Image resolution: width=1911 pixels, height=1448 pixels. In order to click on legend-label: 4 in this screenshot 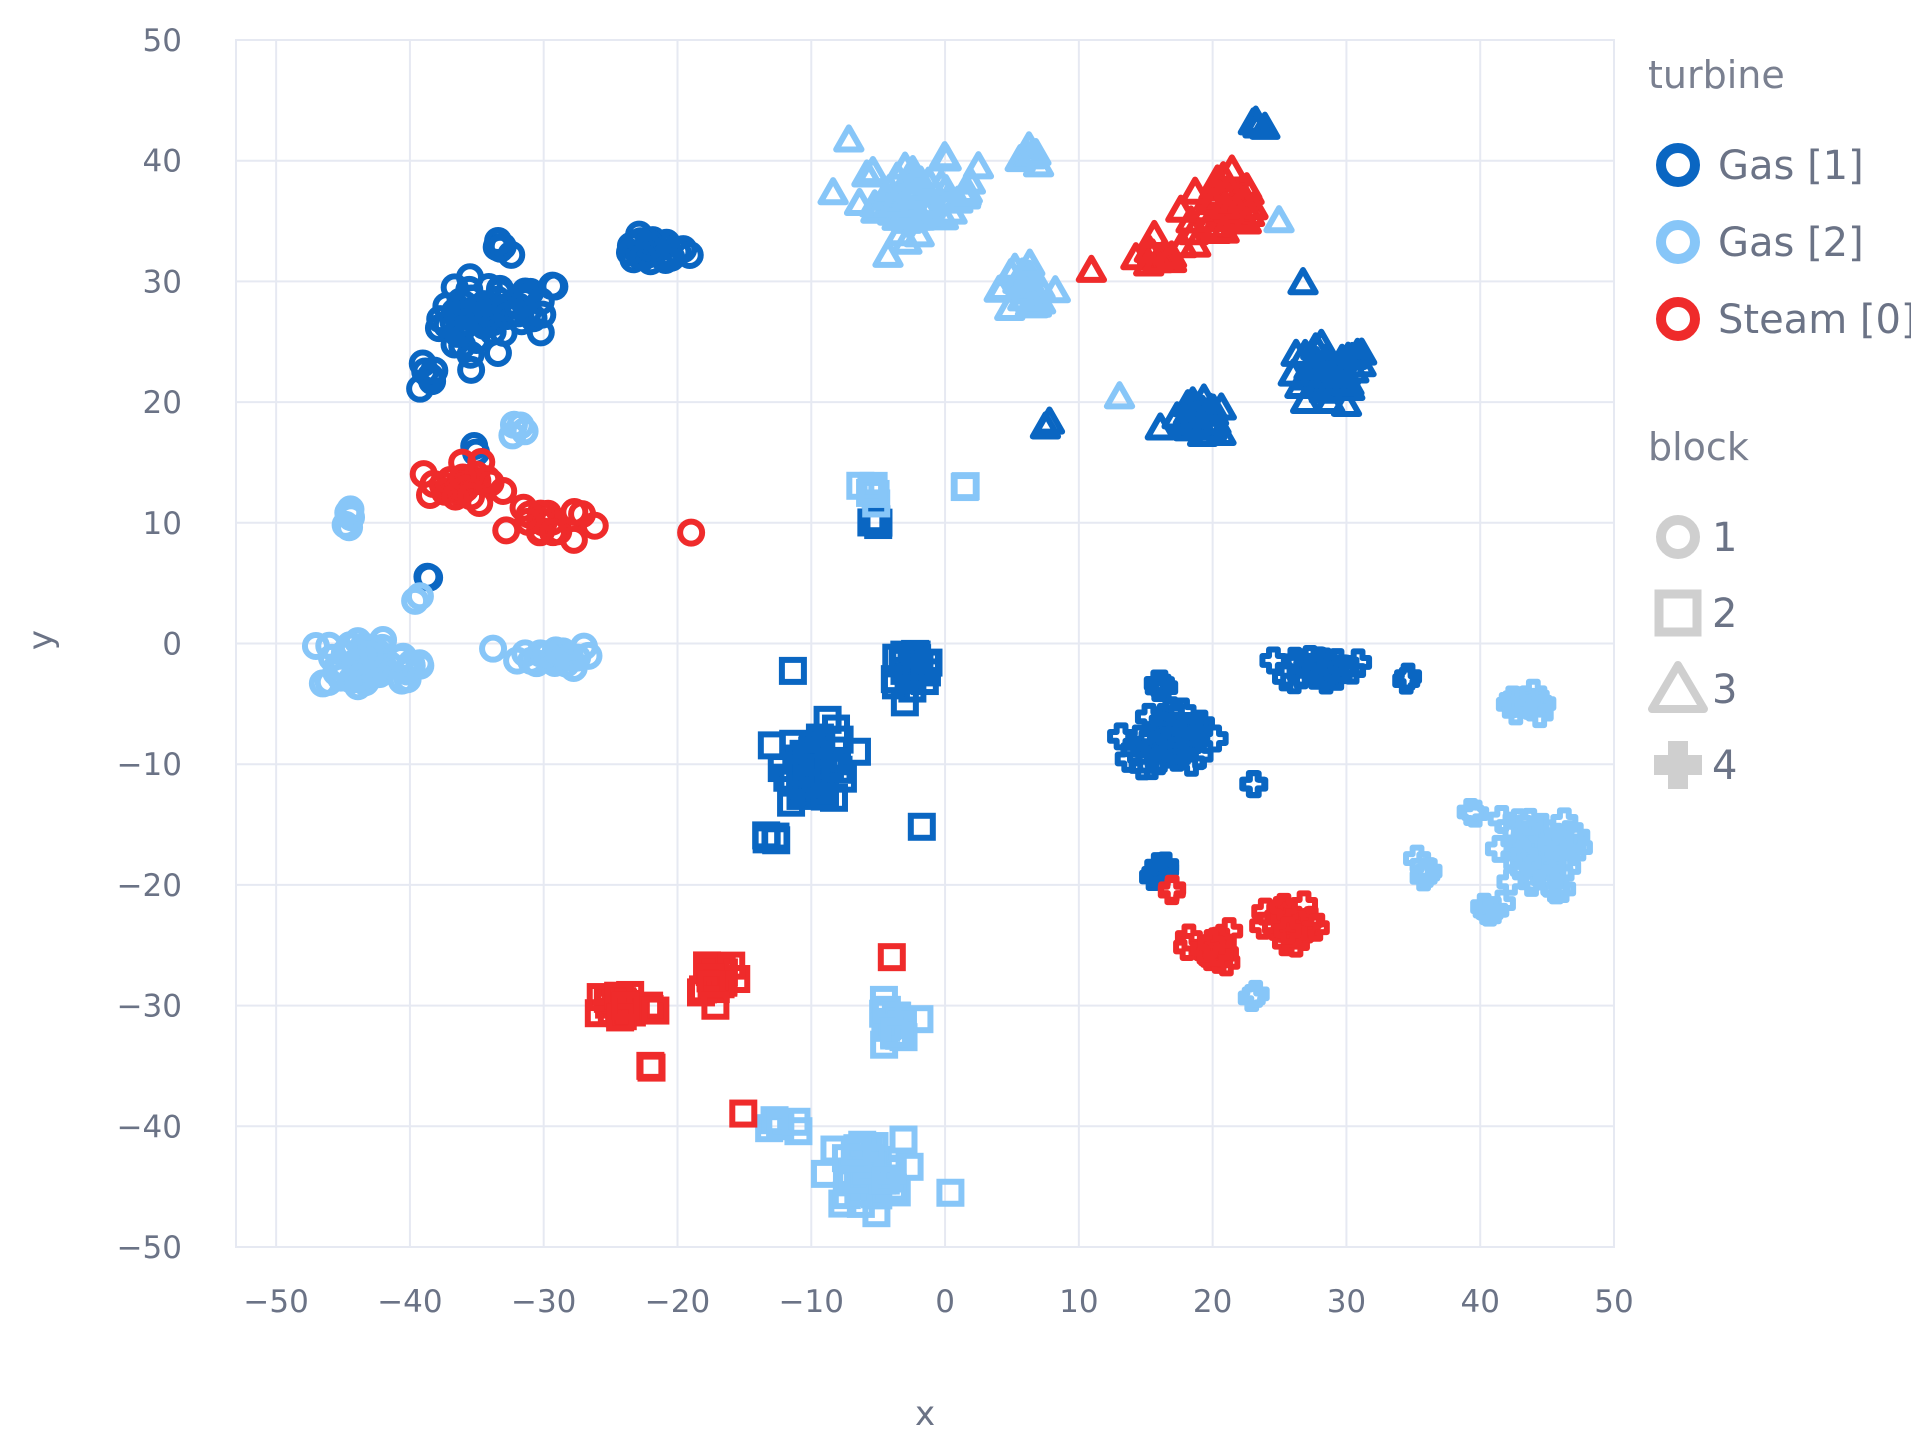, I will do `click(1724, 766)`.